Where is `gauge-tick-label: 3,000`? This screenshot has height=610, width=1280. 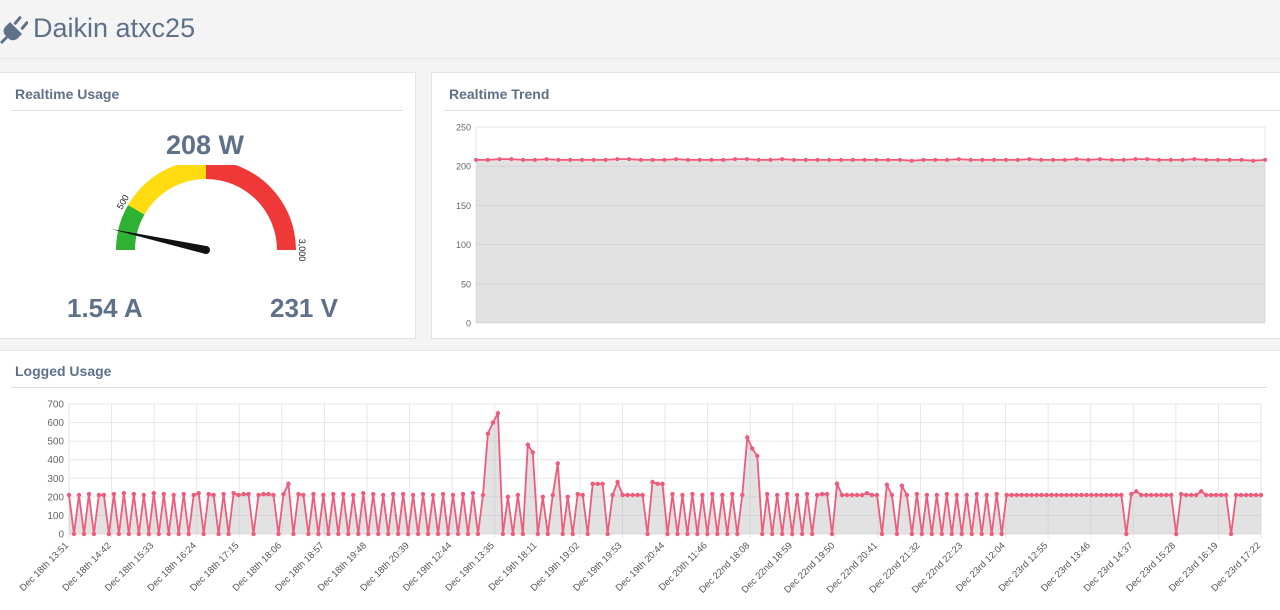 gauge-tick-label: 3,000 is located at coordinates (302, 250).